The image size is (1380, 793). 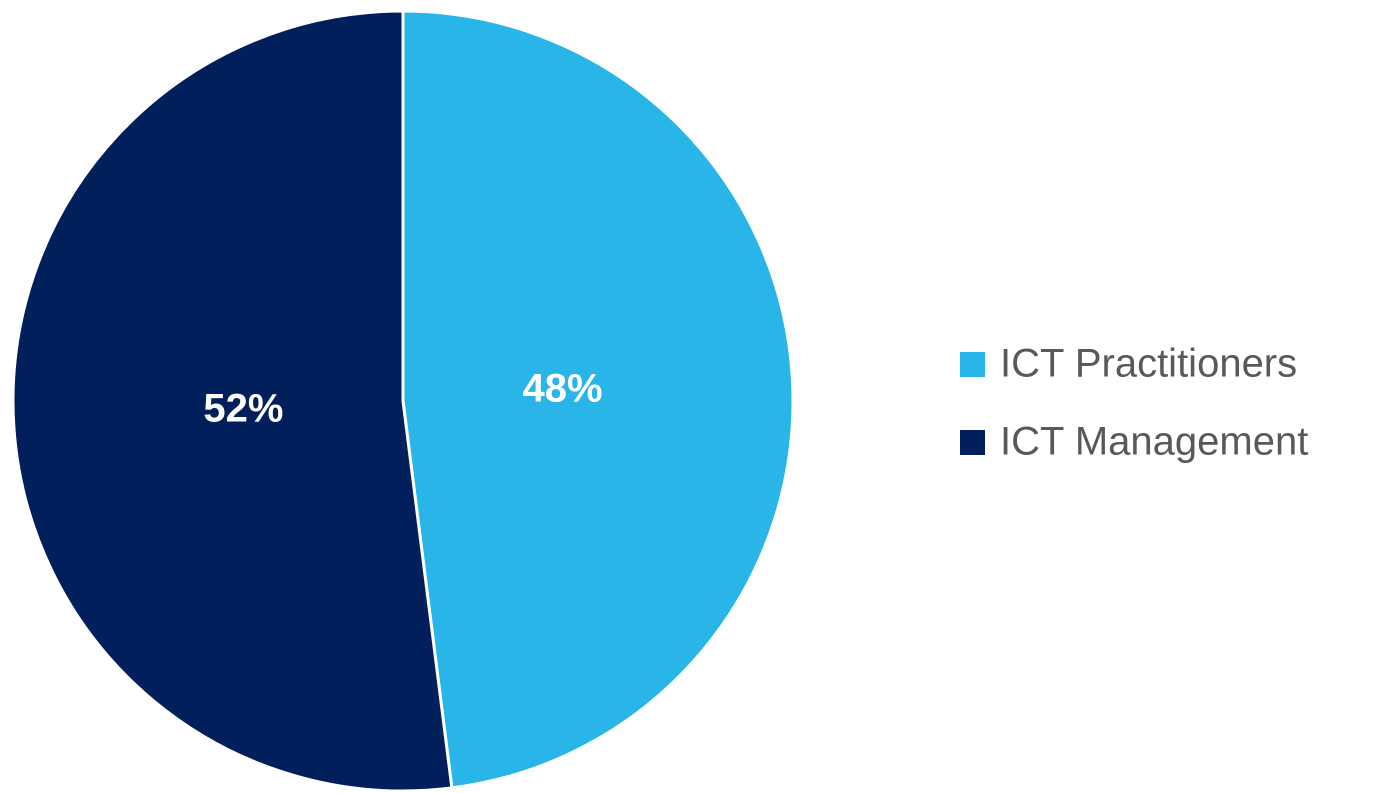 I want to click on data-label: 52%, so click(x=243, y=409).